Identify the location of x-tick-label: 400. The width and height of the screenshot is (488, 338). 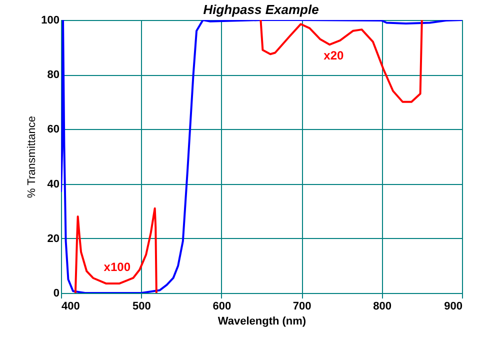
(71, 306).